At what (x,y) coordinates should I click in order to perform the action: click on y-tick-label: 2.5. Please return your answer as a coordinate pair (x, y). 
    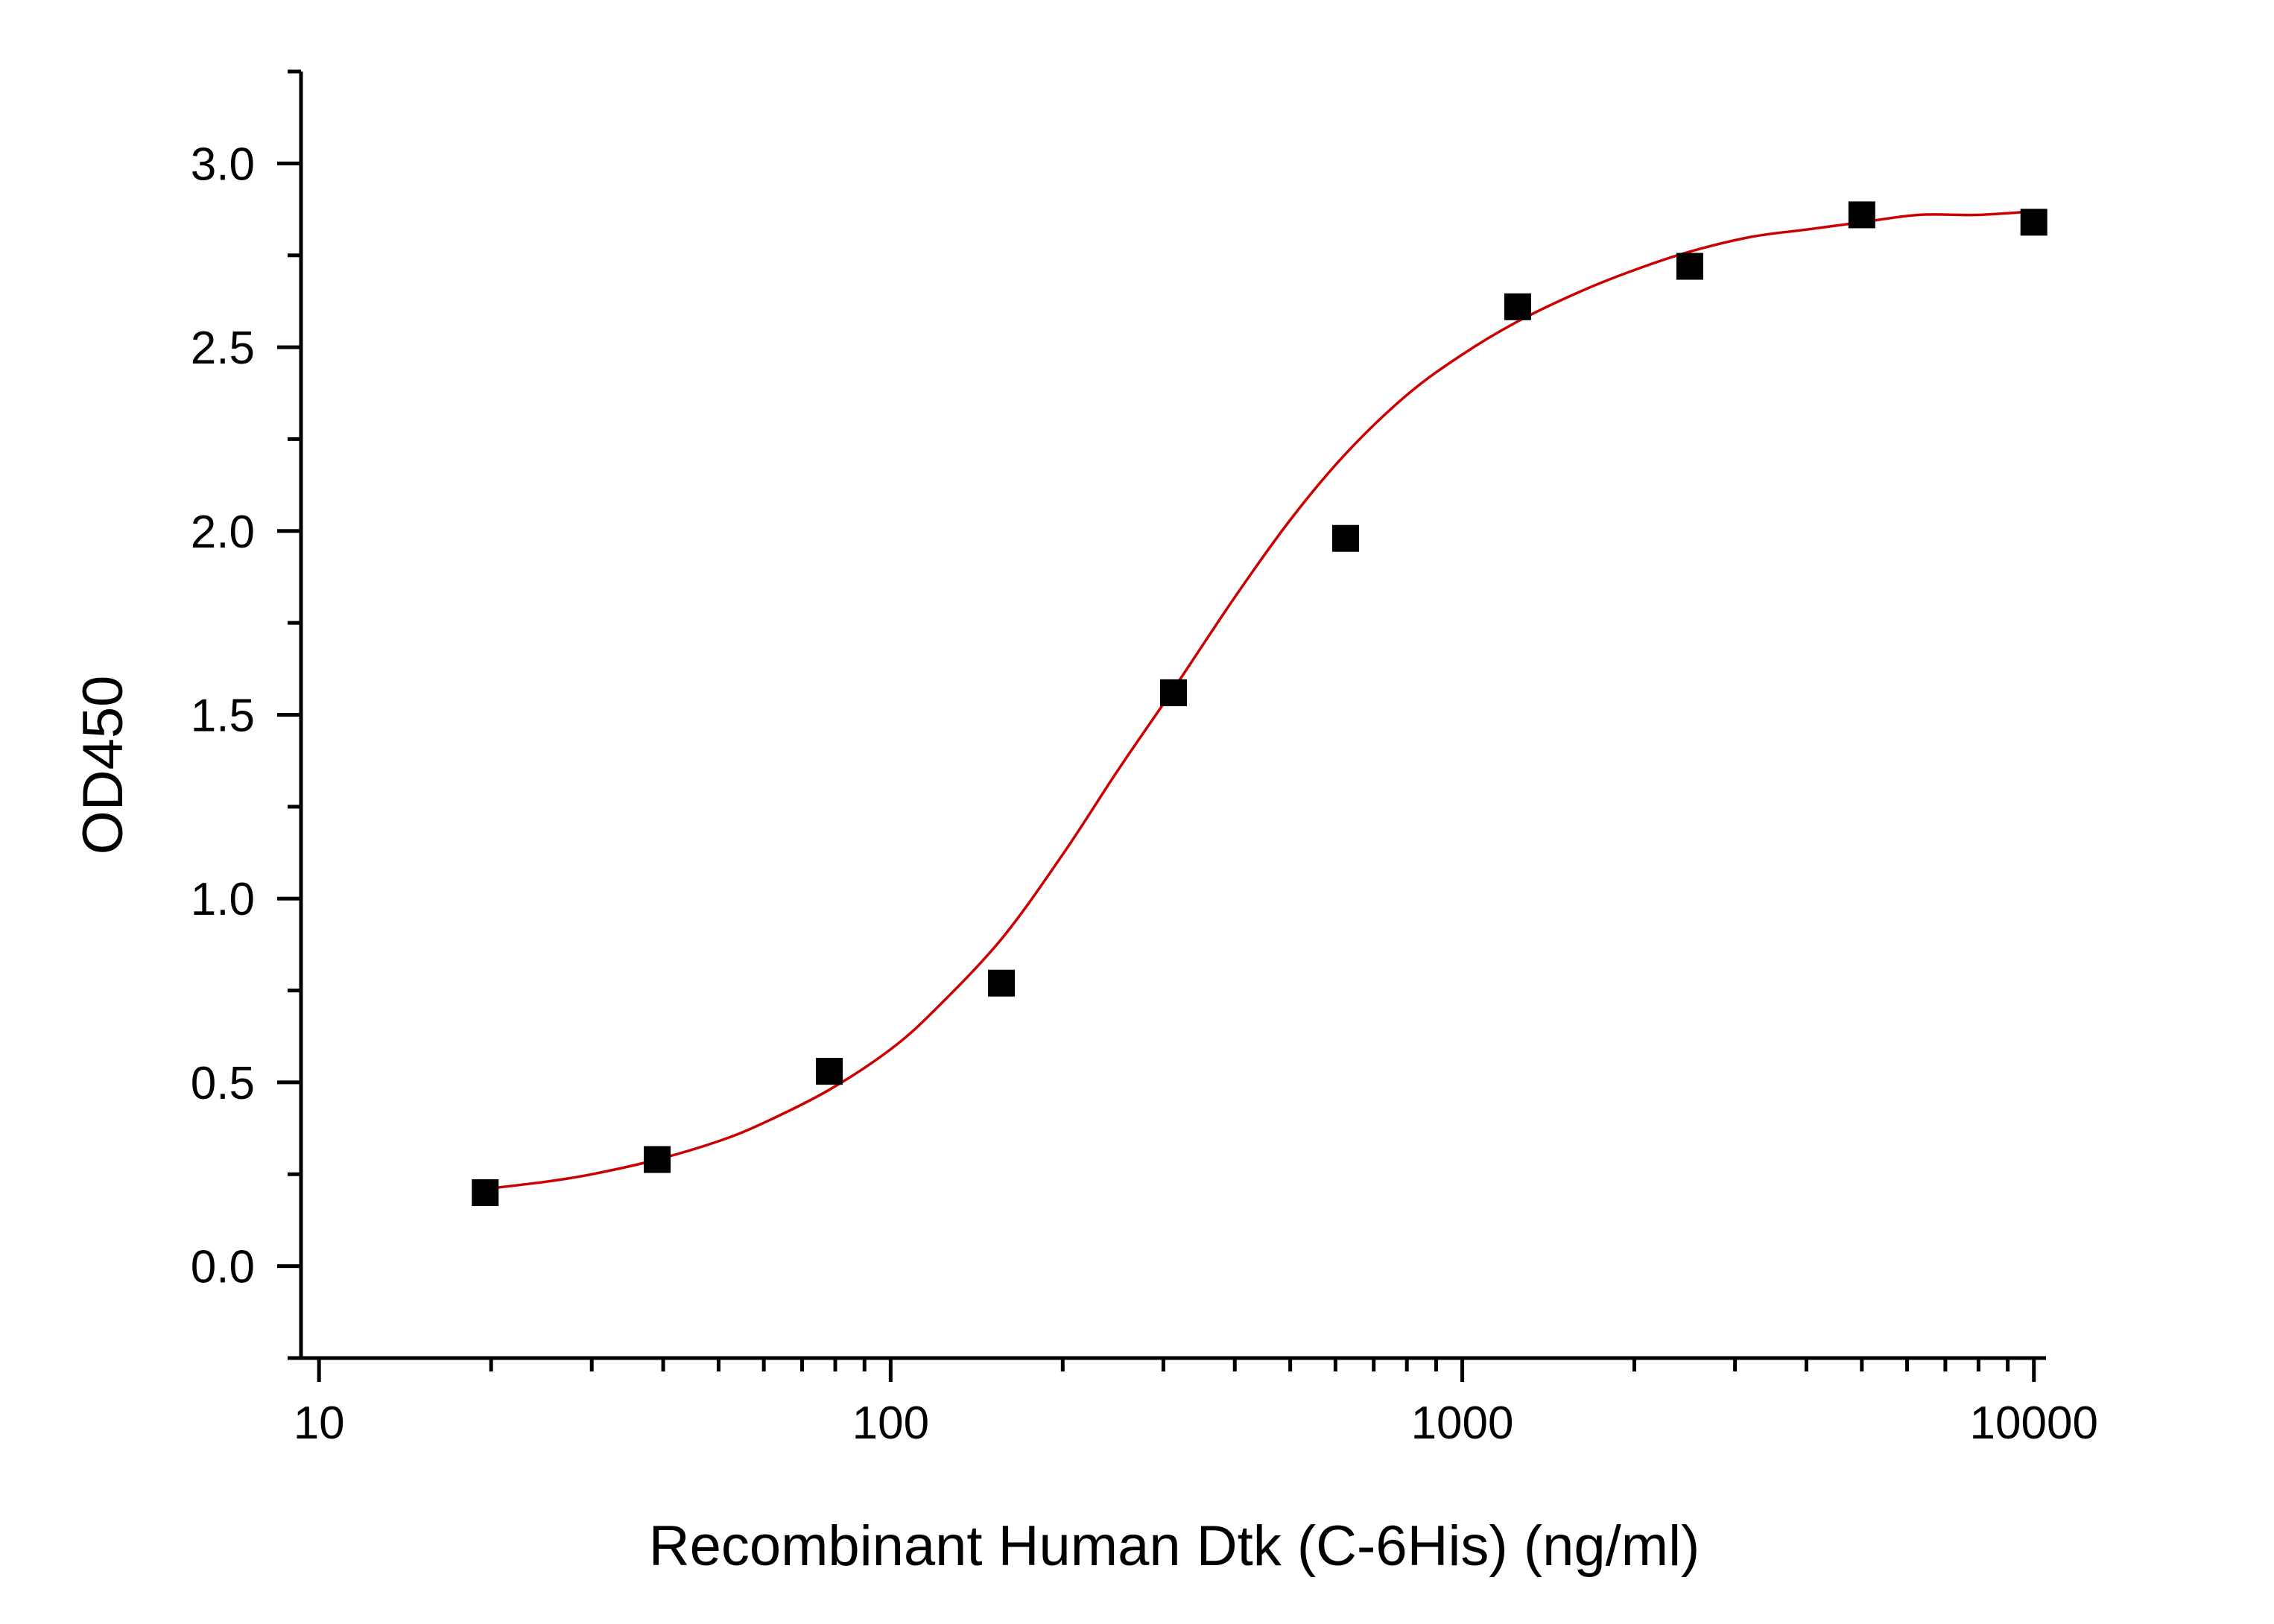
    Looking at the image, I should click on (223, 348).